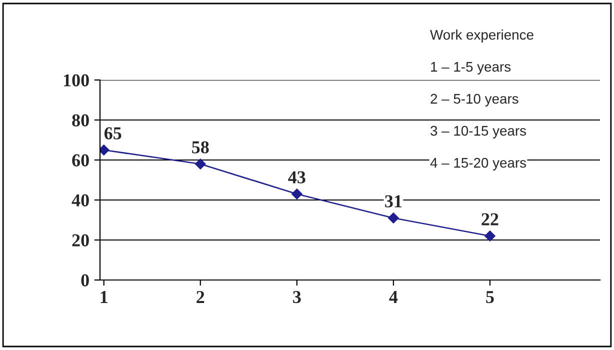  I want to click on annotation: 4 – 15-20 years, so click(478, 164).